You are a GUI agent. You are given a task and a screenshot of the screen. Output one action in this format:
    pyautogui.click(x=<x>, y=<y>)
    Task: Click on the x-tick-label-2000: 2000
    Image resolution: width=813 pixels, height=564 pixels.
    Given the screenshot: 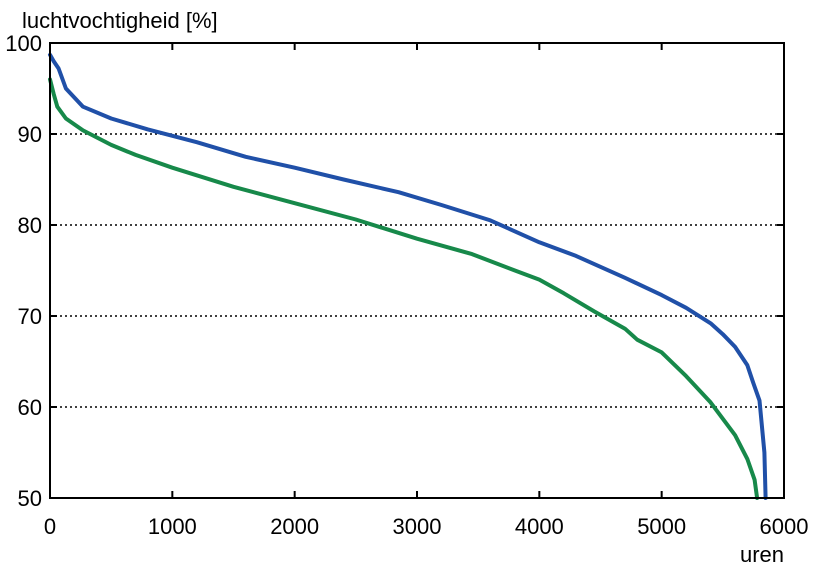 What is the action you would take?
    pyautogui.click(x=294, y=526)
    